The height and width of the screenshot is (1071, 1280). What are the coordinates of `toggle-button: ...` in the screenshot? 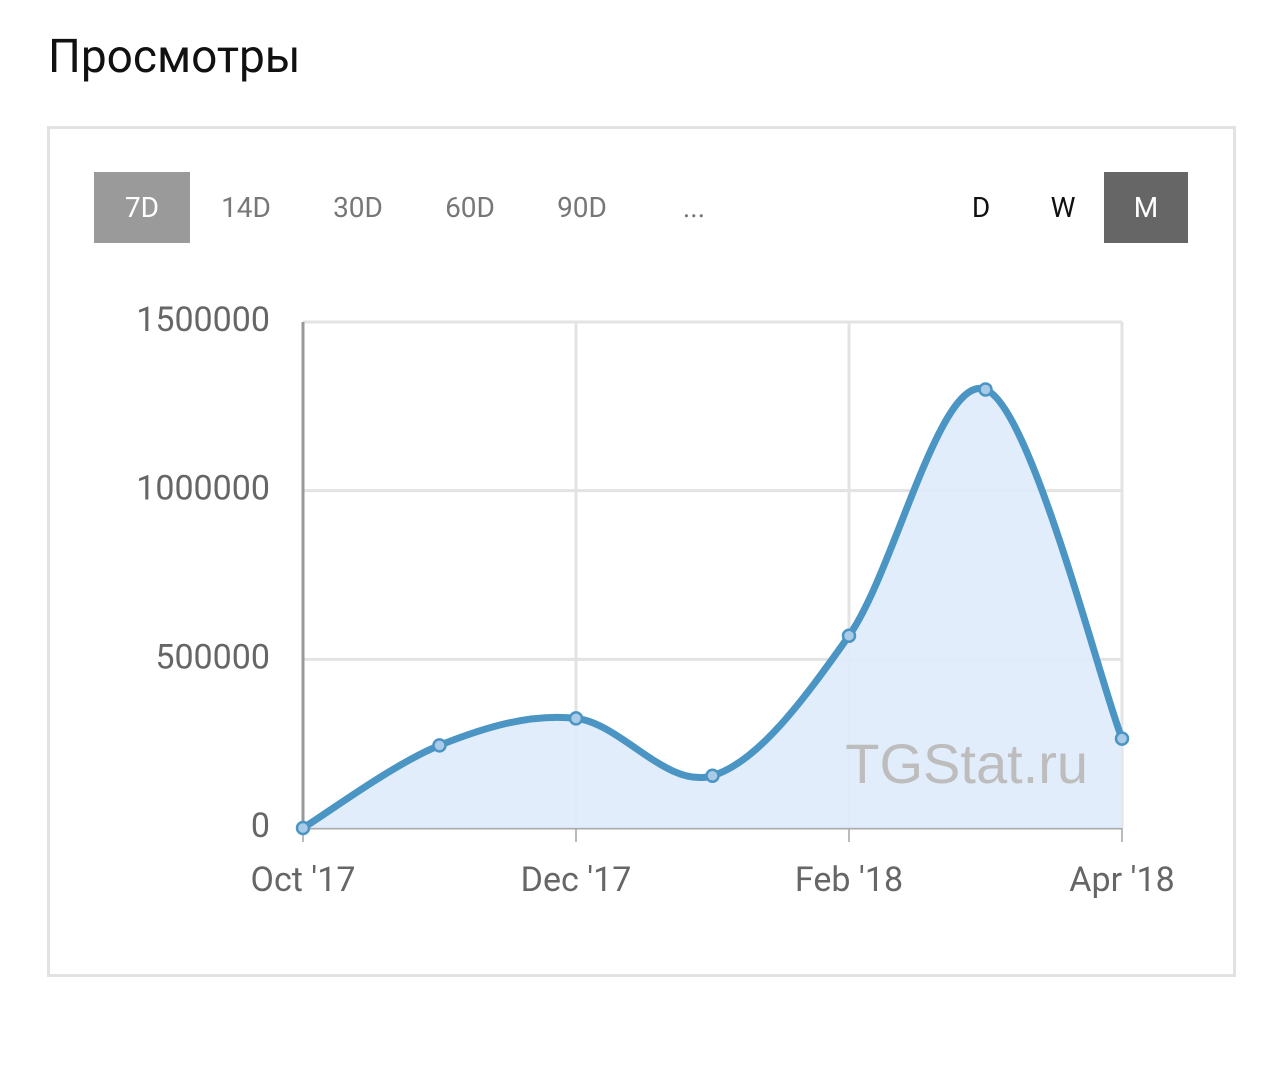 It's located at (694, 207).